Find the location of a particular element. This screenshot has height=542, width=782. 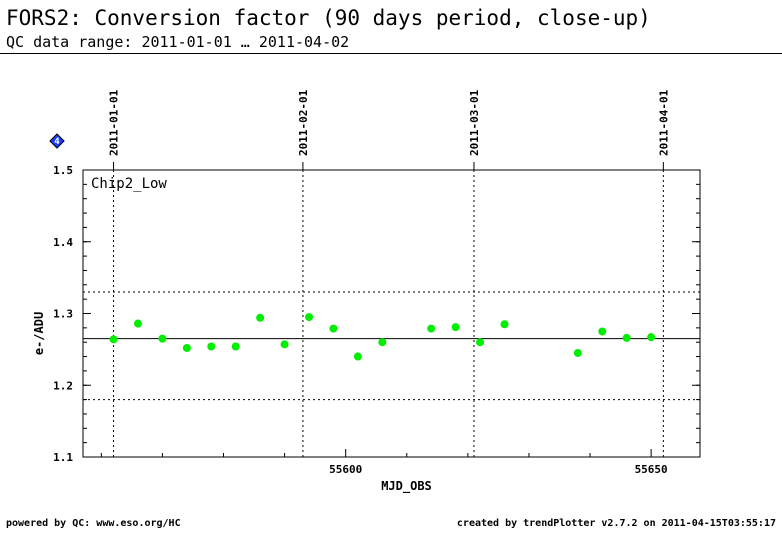

y-axis-label: e-/ADU is located at coordinates (39, 333).